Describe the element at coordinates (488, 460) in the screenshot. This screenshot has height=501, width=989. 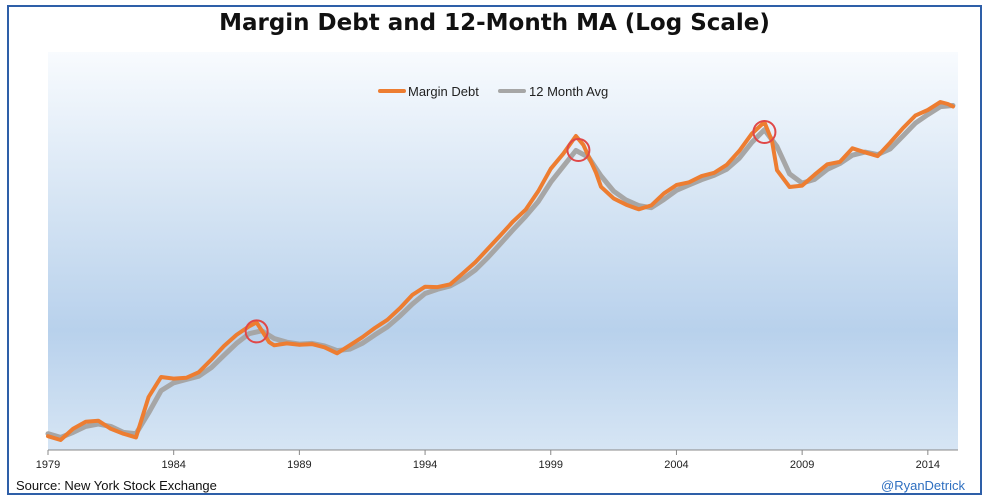
I see `x-tick-group: 1979 1984 1989 1994 1999 2004 2009 2014` at that location.